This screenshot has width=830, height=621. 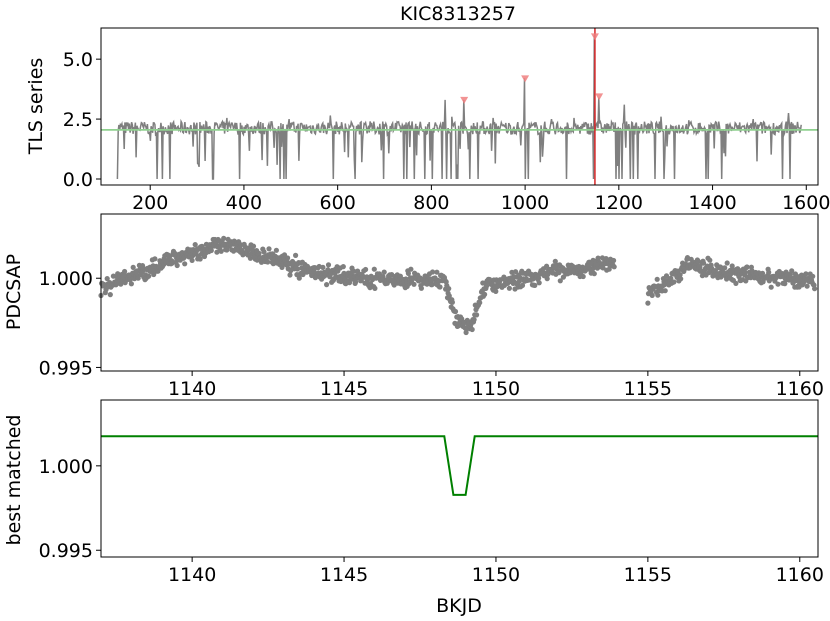 What do you see at coordinates (338, 203) in the screenshot?
I see `x-tick-label: 600` at bounding box center [338, 203].